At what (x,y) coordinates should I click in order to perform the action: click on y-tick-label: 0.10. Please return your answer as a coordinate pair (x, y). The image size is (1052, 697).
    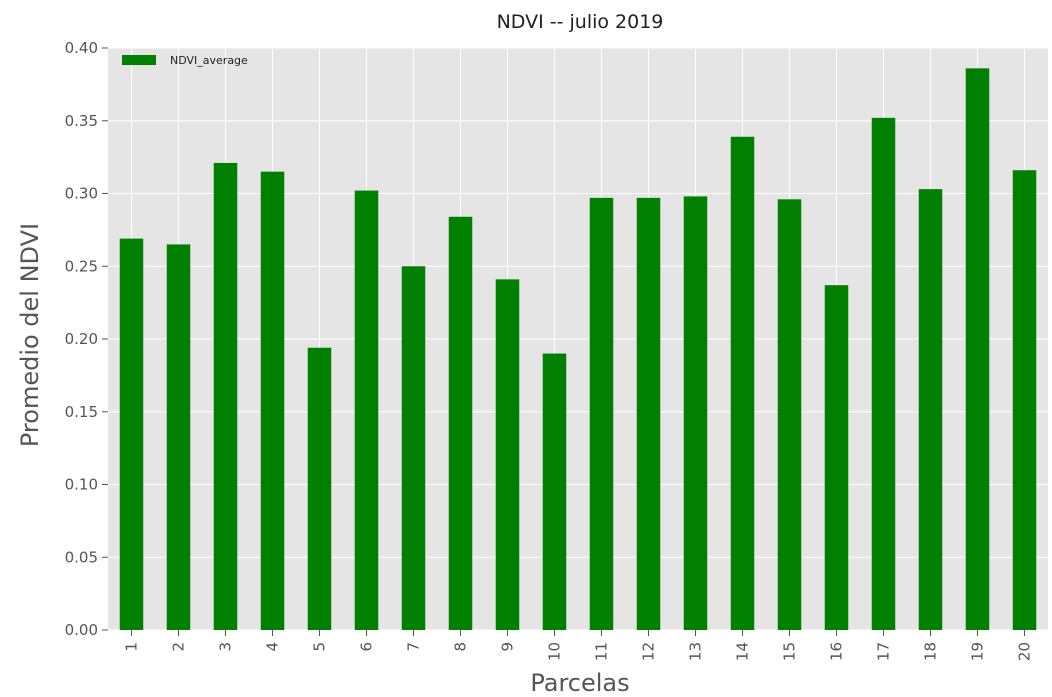
    Looking at the image, I should click on (81, 485).